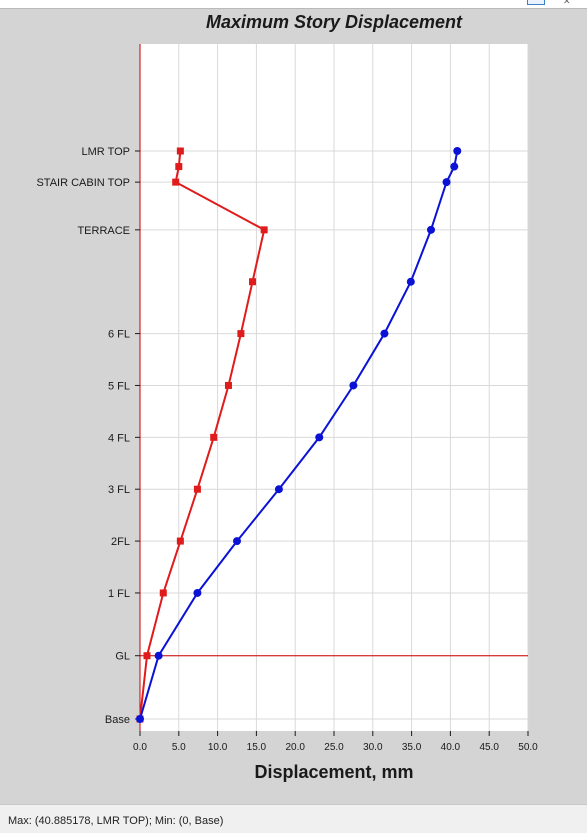  What do you see at coordinates (295, 747) in the screenshot?
I see `x-tick-label: 20.0` at bounding box center [295, 747].